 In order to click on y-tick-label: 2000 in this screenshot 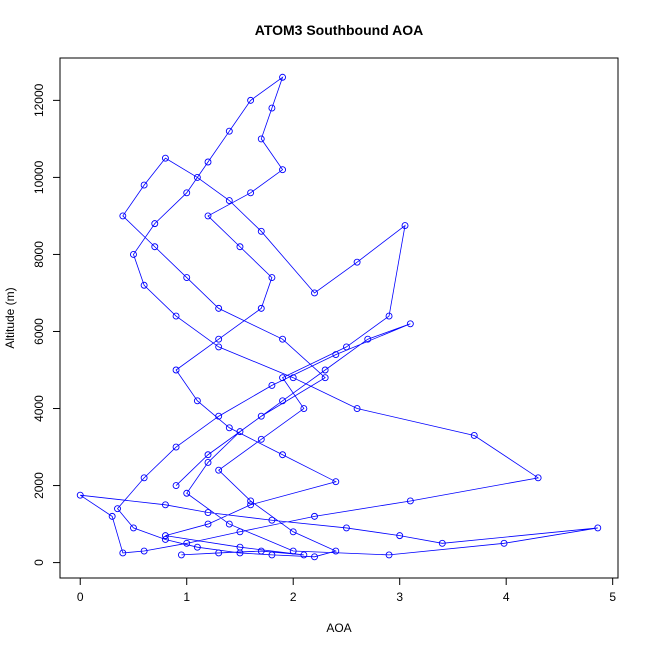, I will do `click(39, 485)`.